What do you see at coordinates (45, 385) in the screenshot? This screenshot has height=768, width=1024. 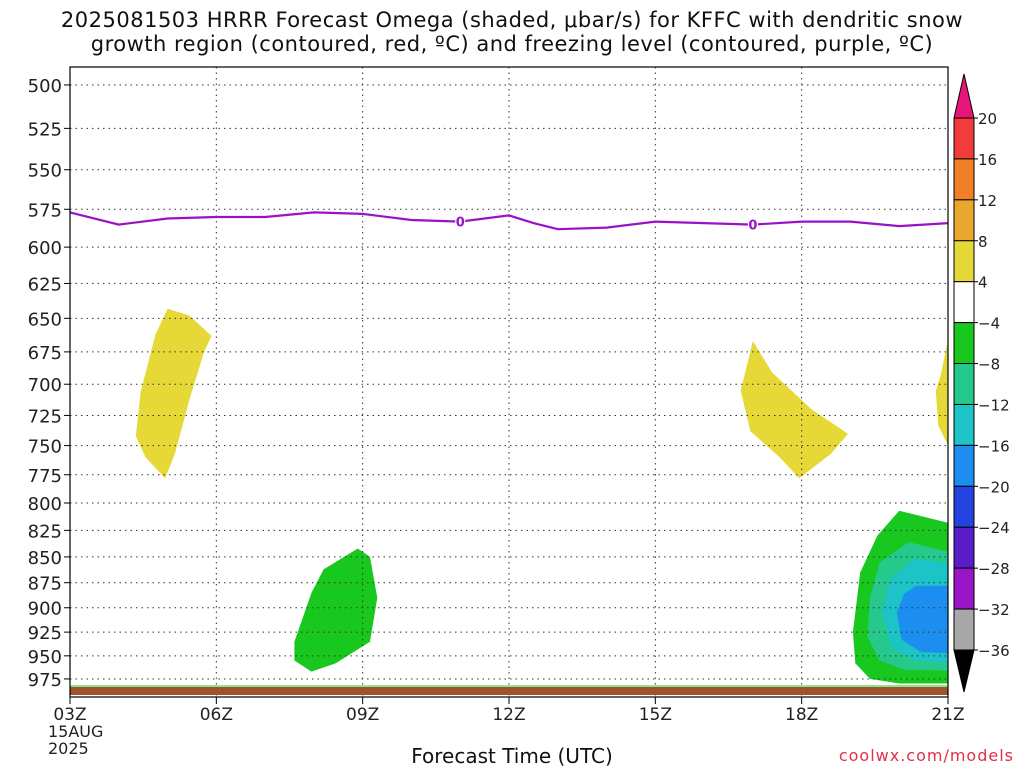 I see `y-tick-label-700: 700` at bounding box center [45, 385].